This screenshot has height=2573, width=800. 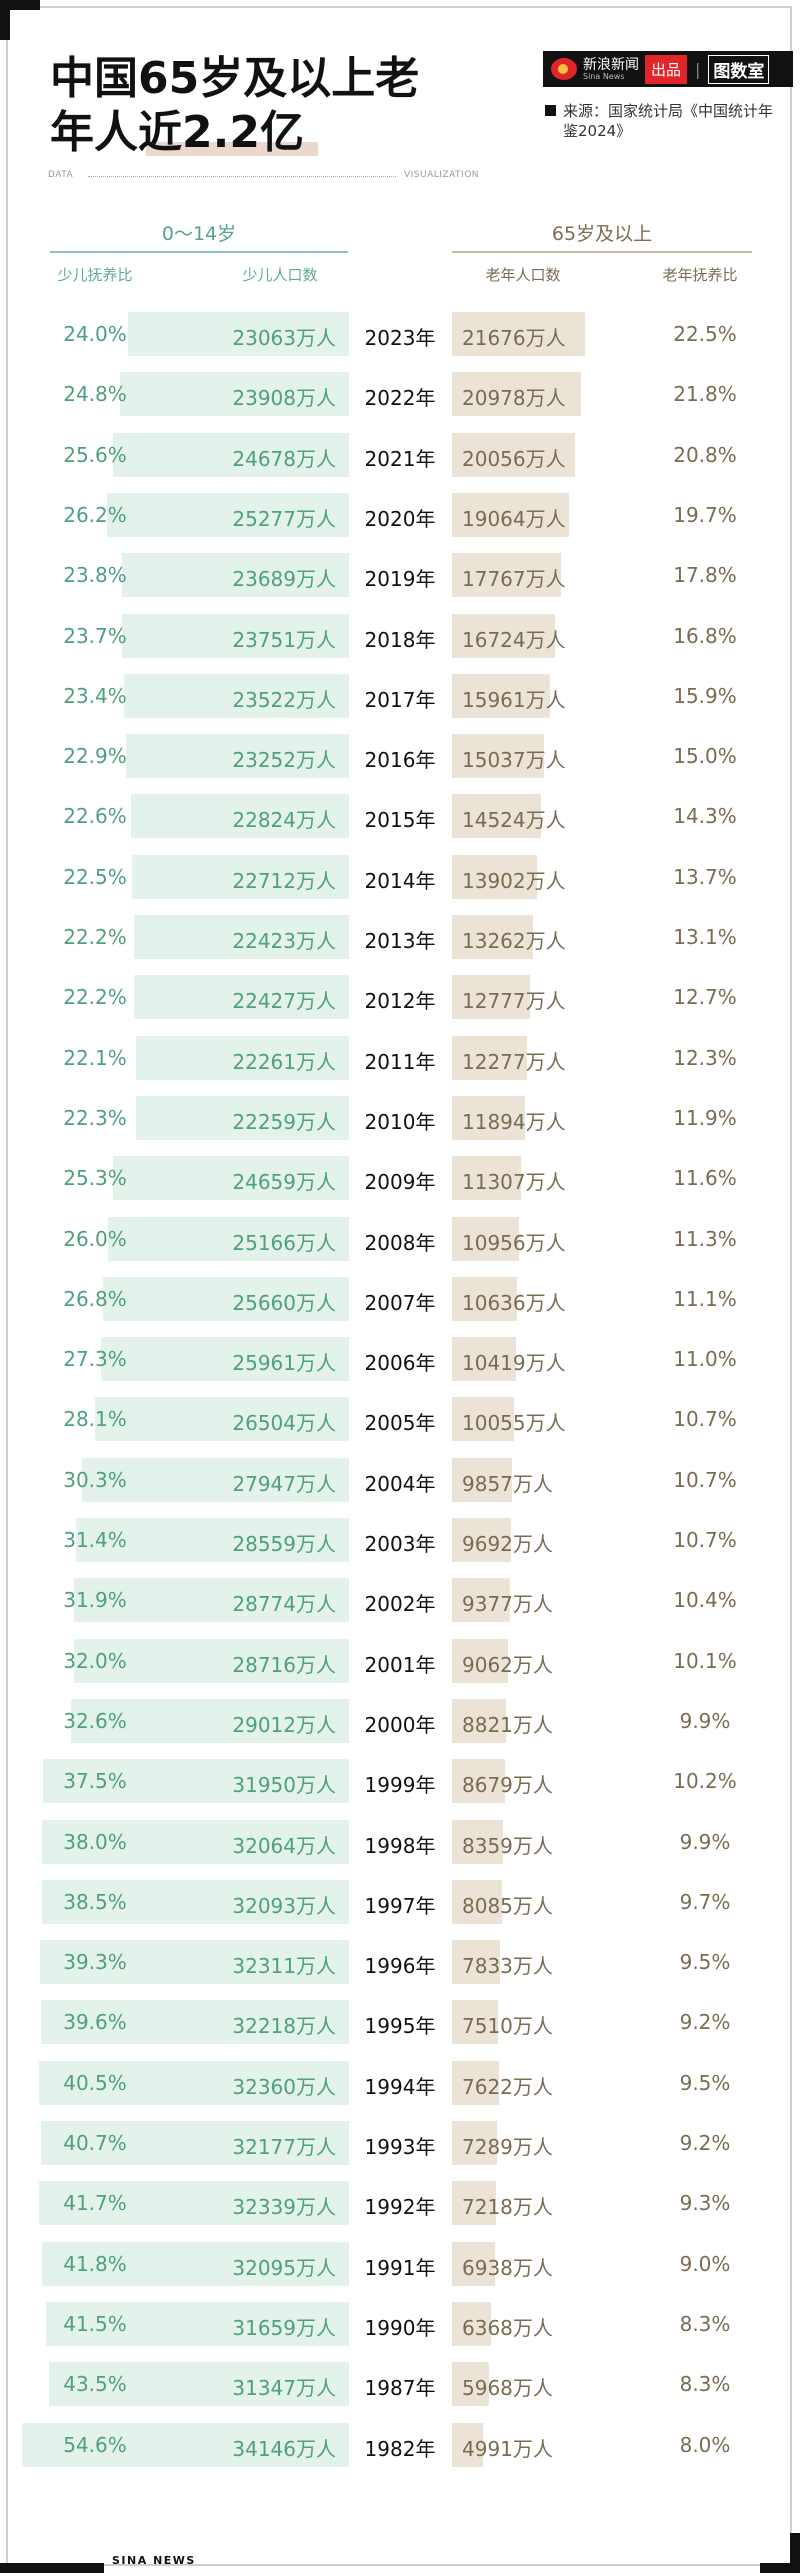 What do you see at coordinates (400, 1905) in the screenshot?
I see `year-cell: 1997年` at bounding box center [400, 1905].